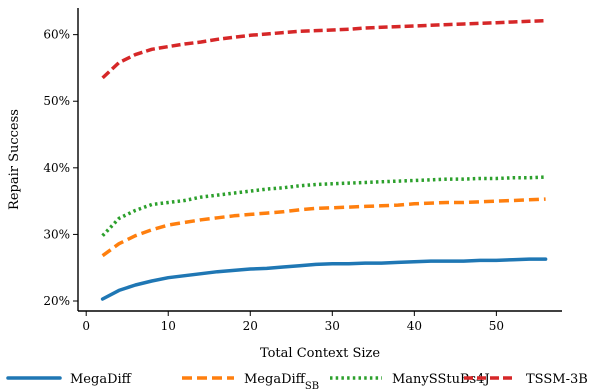  Describe the element at coordinates (332, 326) in the screenshot. I see `x-tick-label: 30` at that location.